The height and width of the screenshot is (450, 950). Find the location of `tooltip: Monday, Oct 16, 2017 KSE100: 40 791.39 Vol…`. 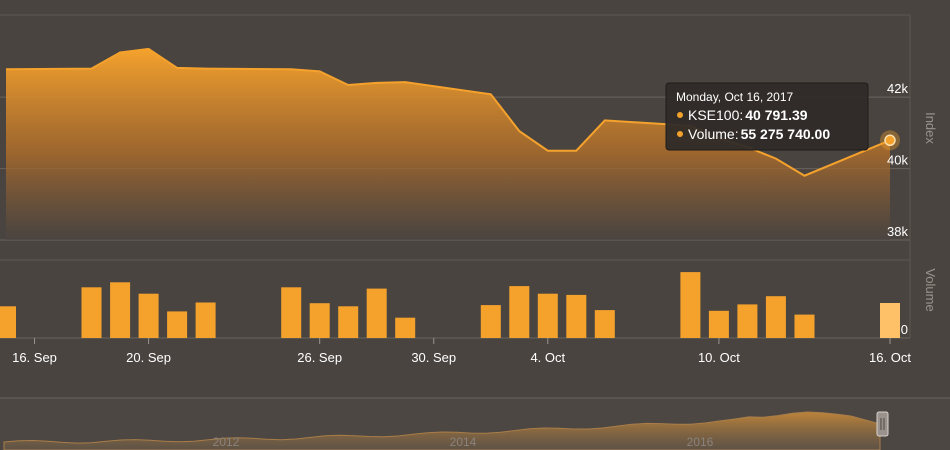

tooltip: Monday, Oct 16, 2017 KSE100: 40 791.39 Vol… is located at coordinates (767, 116).